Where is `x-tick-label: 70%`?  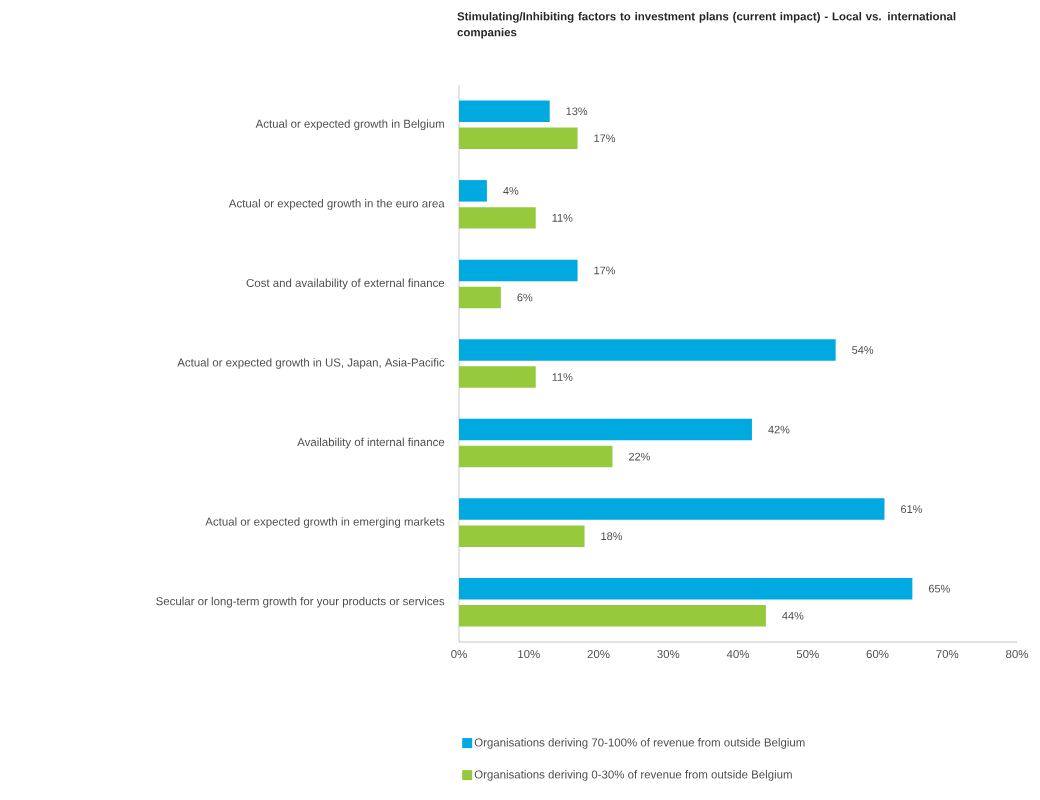 x-tick-label: 70% is located at coordinates (947, 654).